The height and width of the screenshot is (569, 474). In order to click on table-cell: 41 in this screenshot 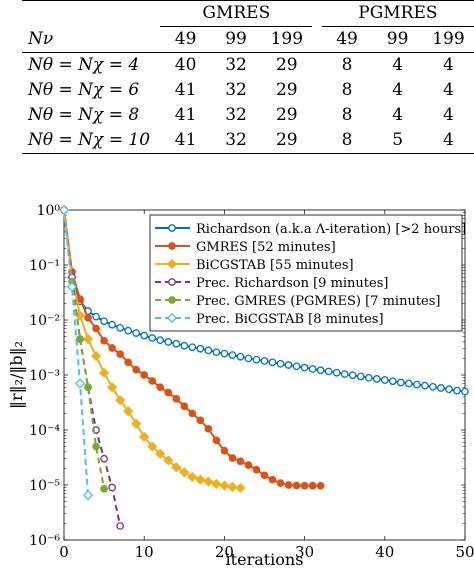, I will do `click(185, 140)`.